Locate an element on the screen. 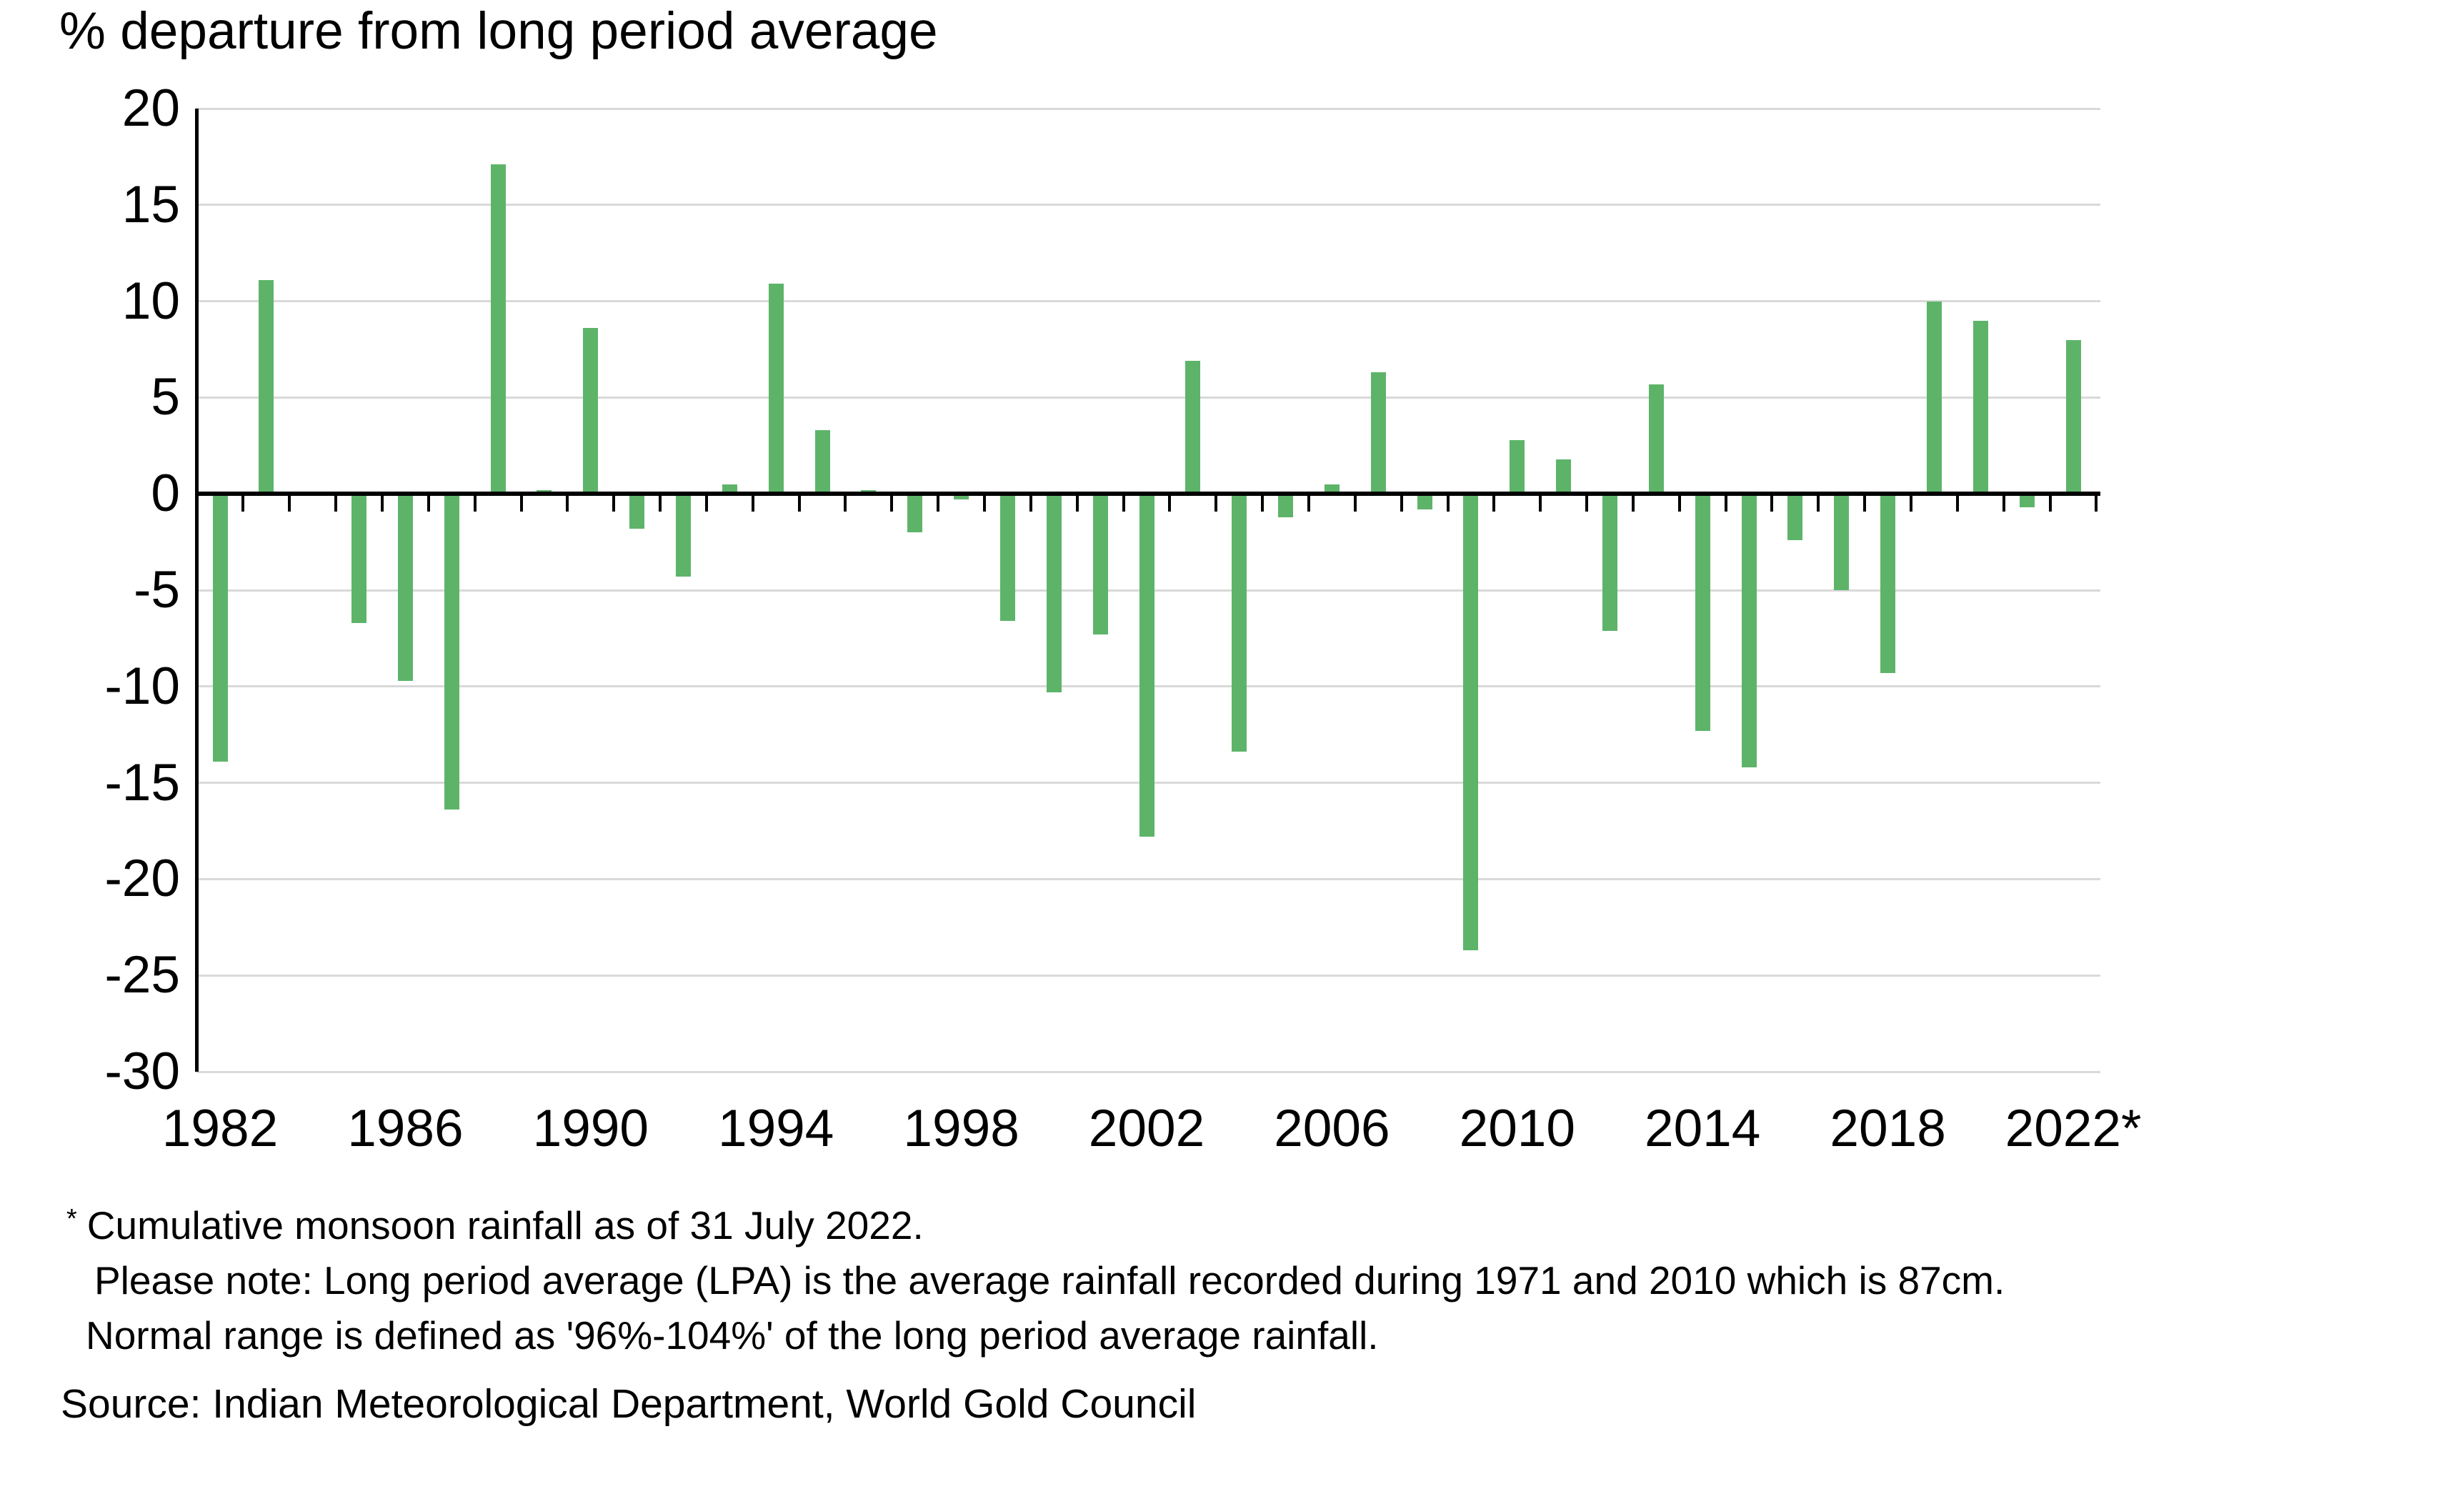 This screenshot has height=1499, width=2464. y-axis-label: 15 is located at coordinates (150, 204).